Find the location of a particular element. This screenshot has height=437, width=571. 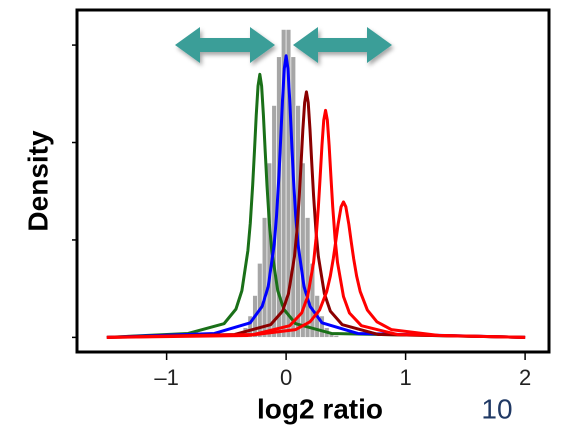

right-arrow is located at coordinates (342, 45).